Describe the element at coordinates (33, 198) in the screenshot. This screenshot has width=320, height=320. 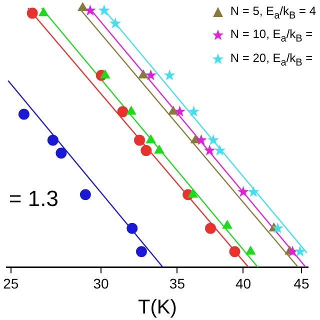
I see `annotation: = 1.3` at that location.